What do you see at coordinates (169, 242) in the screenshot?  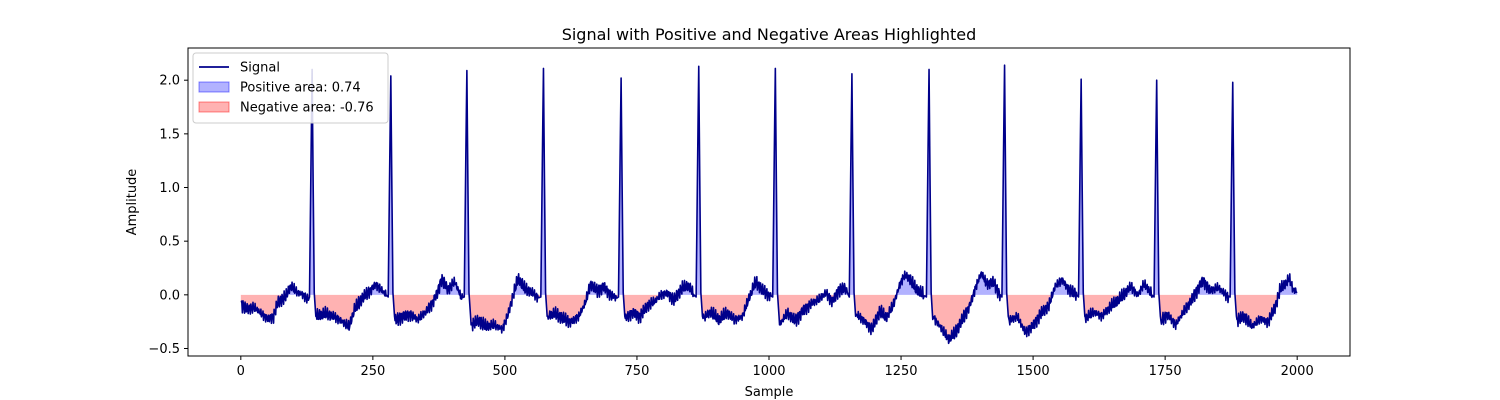 I see `y-tick-label: 0.5` at bounding box center [169, 242].